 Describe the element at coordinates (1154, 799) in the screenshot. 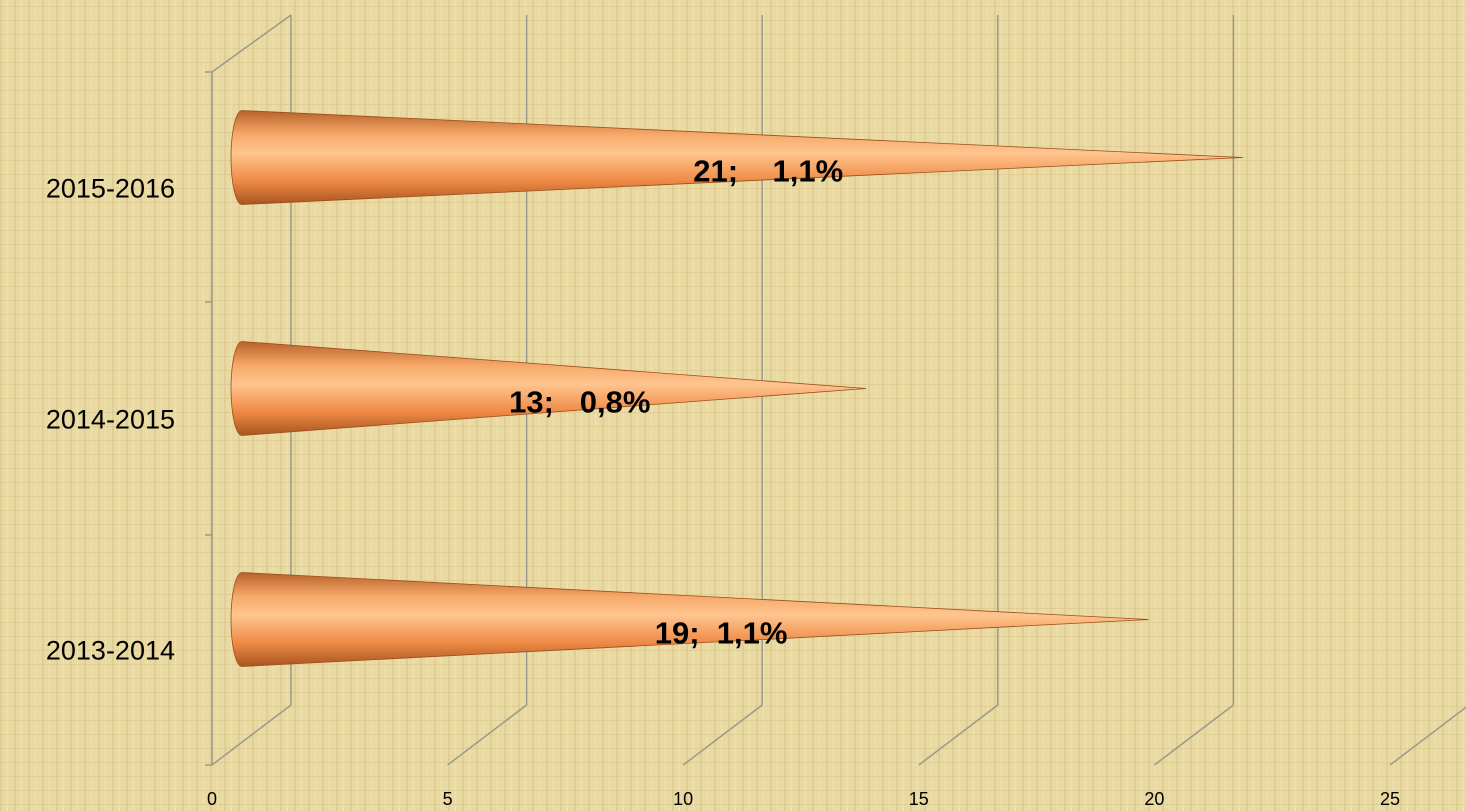

I see `x-tick-label: 20` at that location.